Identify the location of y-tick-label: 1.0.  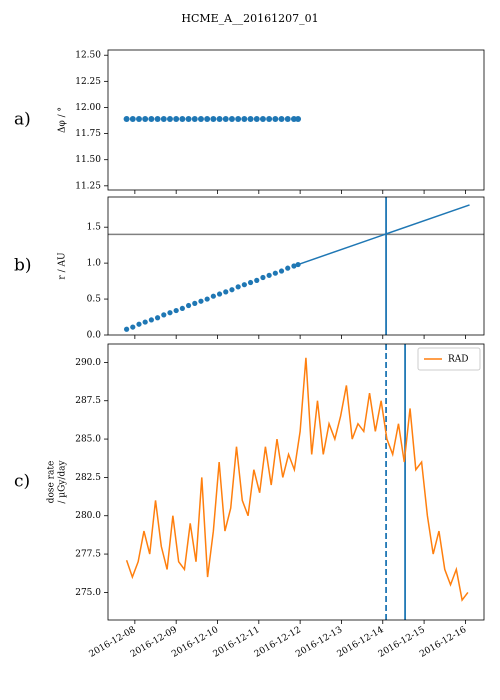
(94, 264).